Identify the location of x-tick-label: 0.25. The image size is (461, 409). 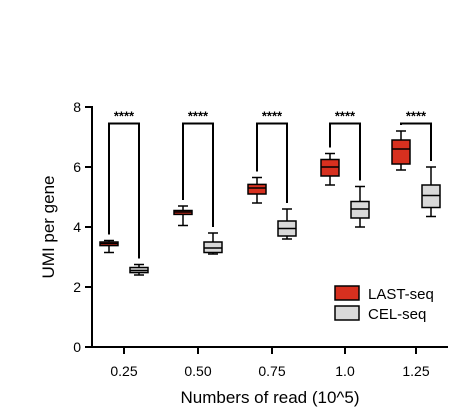
(123, 371).